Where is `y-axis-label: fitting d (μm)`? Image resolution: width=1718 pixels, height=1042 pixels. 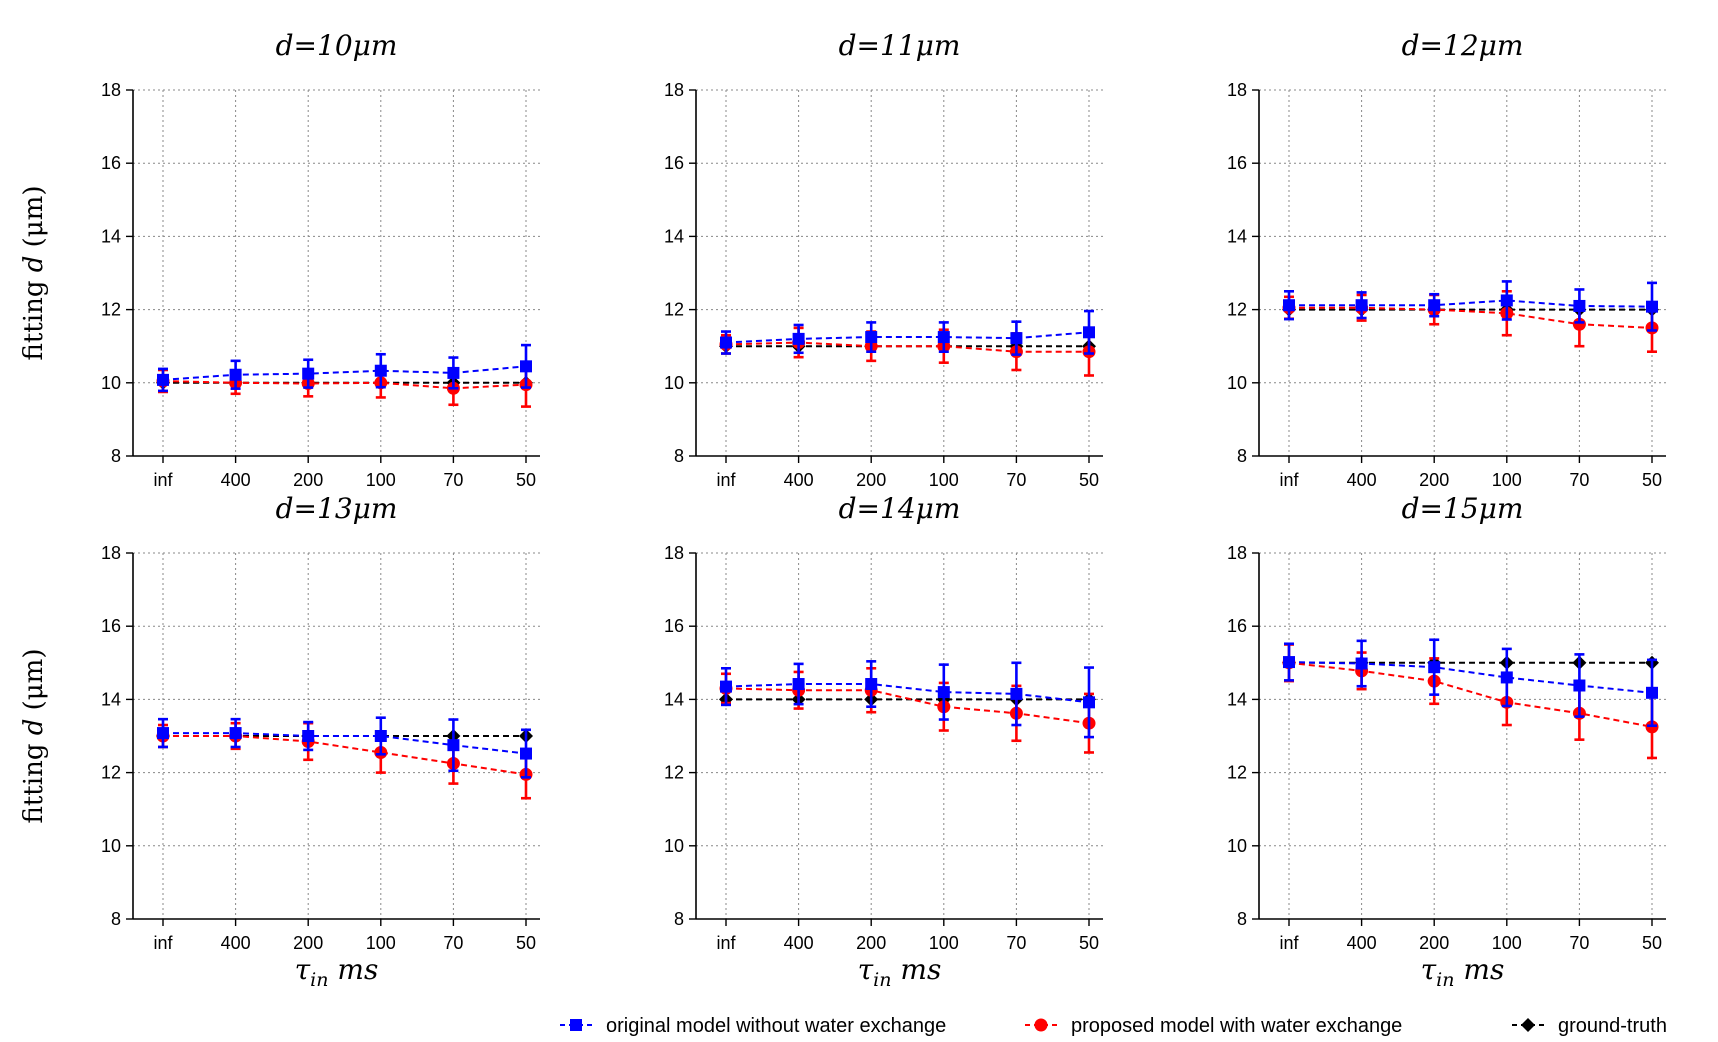
y-axis-label: fitting d (μm) is located at coordinates (34, 736).